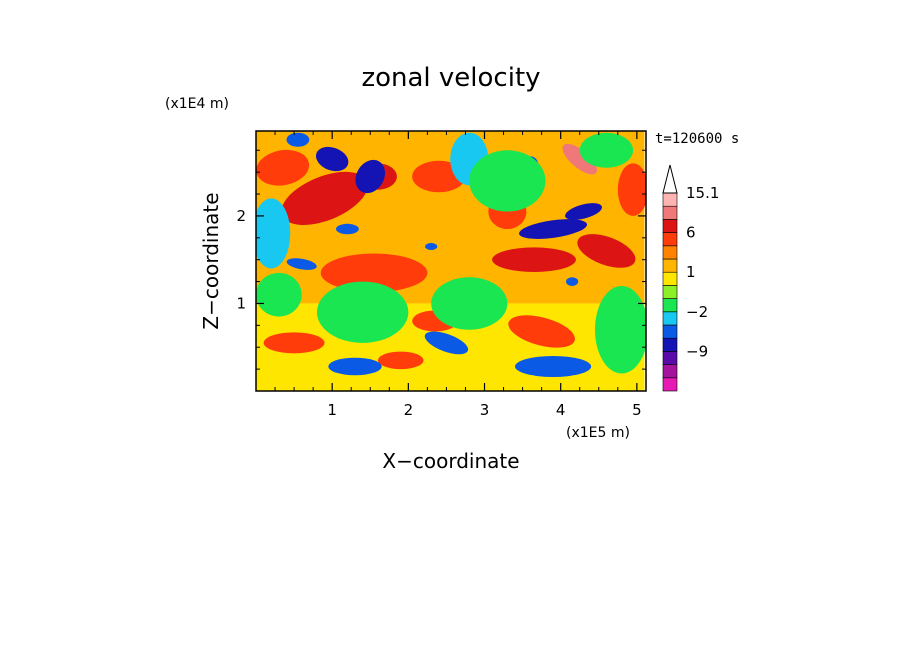 This screenshot has width=904, height=654. I want to click on colorbar-label: −9, so click(697, 351).